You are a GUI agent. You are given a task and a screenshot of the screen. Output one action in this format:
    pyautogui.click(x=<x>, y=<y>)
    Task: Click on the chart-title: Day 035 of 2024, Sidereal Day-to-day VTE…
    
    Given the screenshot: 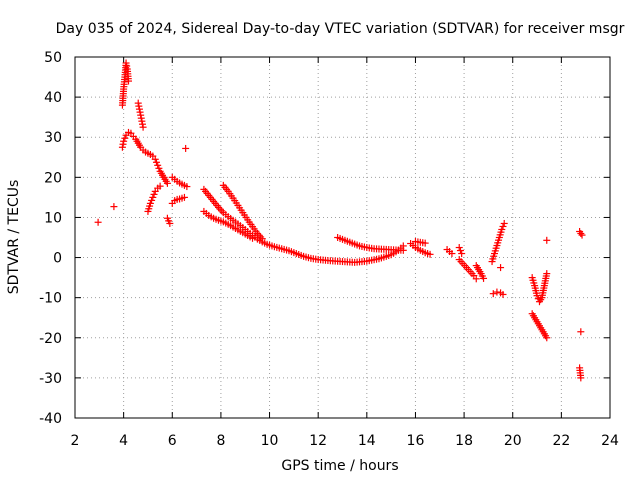 What is the action you would take?
    pyautogui.click(x=340, y=29)
    